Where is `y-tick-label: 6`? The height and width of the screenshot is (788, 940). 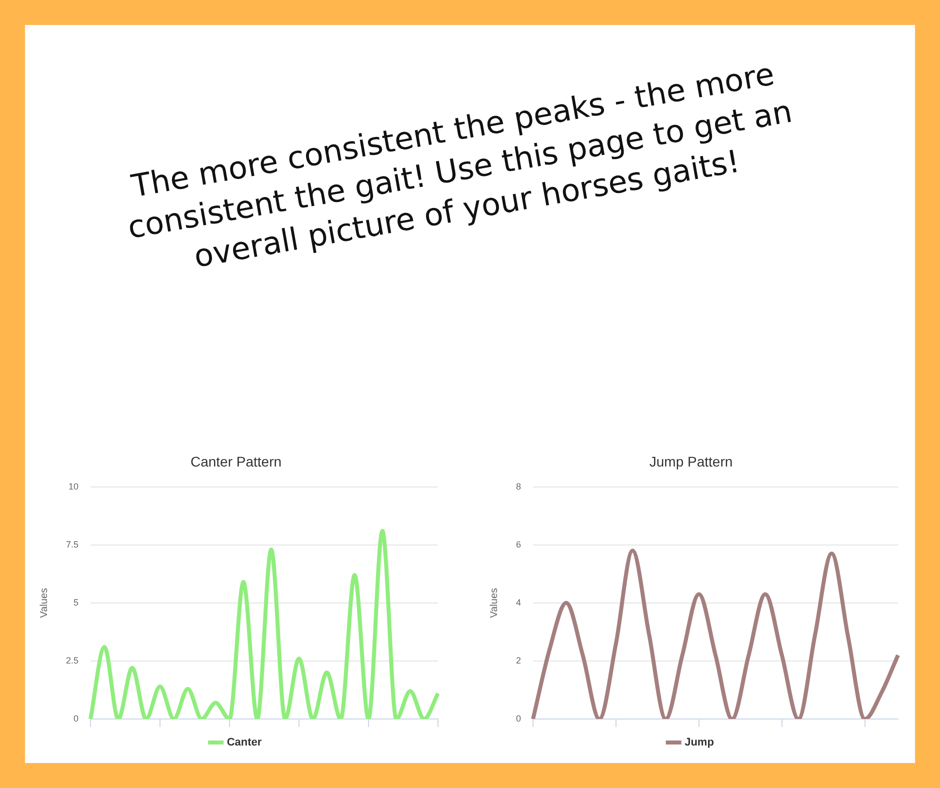 y-tick-label: 6 is located at coordinates (519, 544).